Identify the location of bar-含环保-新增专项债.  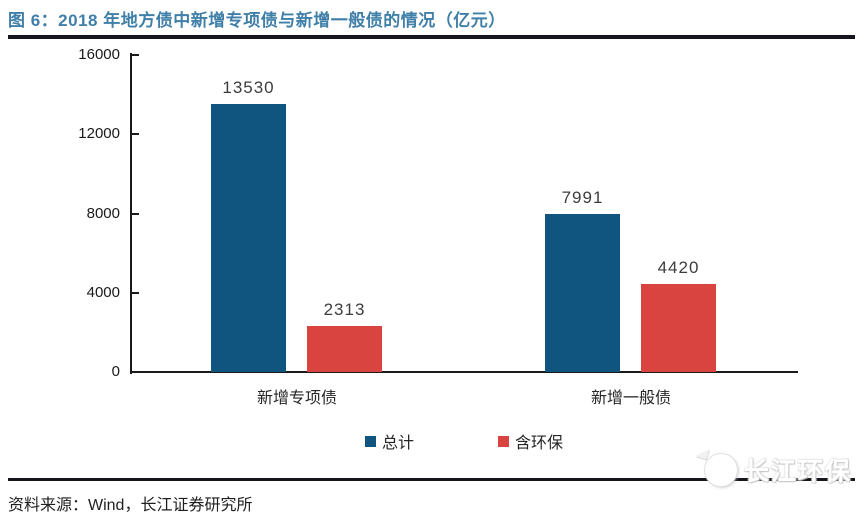
(344, 349).